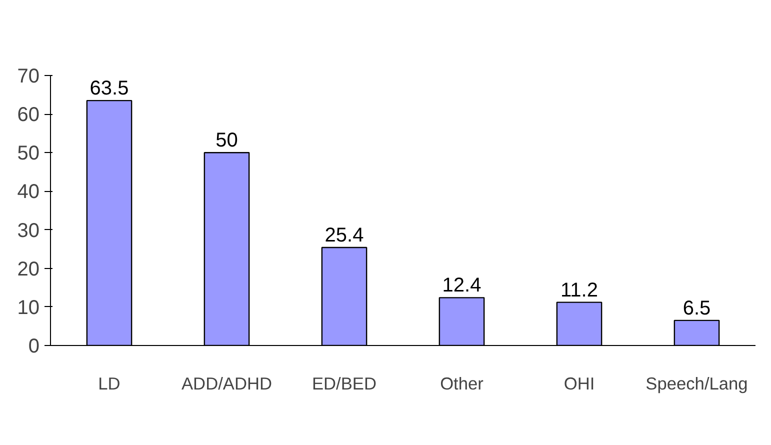 The image size is (771, 445). Describe the element at coordinates (462, 285) in the screenshot. I see `data-label: 12.4` at that location.